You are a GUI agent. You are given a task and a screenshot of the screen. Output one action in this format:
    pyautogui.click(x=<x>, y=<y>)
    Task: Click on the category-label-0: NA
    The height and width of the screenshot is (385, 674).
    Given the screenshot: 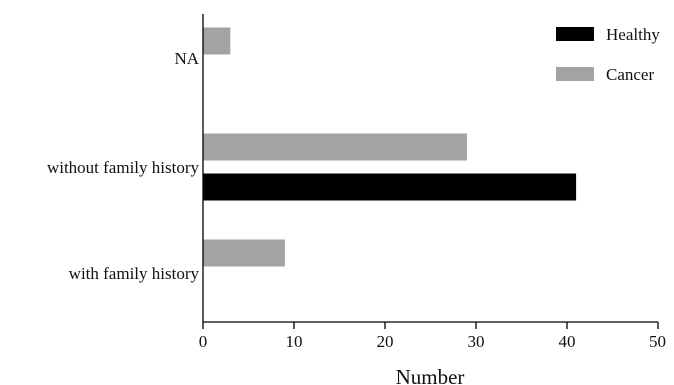 What is the action you would take?
    pyautogui.click(x=186, y=58)
    